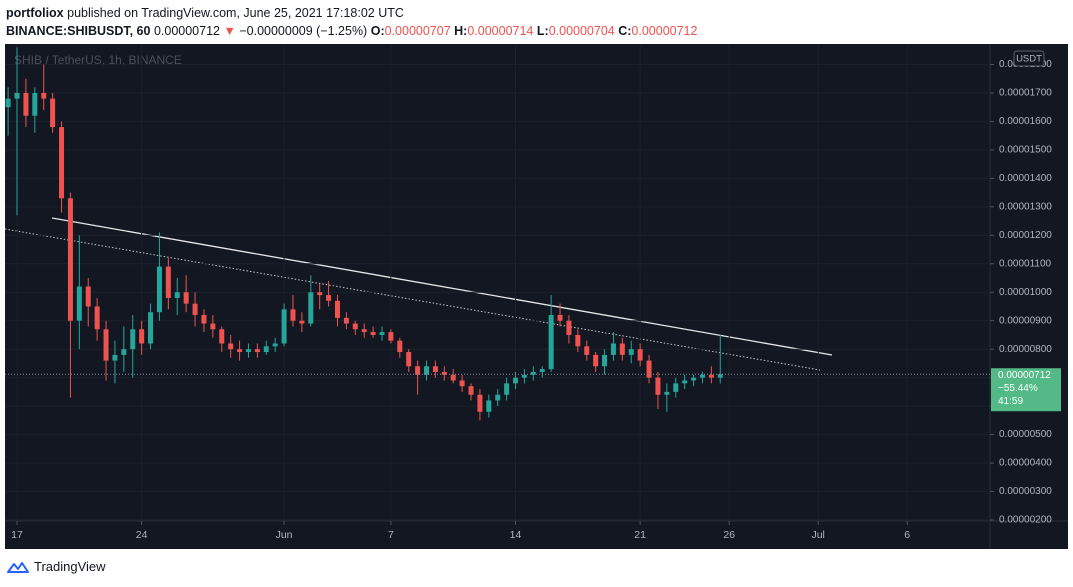 The height and width of the screenshot is (587, 1073). What do you see at coordinates (1025, 206) in the screenshot?
I see `y-tick-label: 0.00001300` at bounding box center [1025, 206].